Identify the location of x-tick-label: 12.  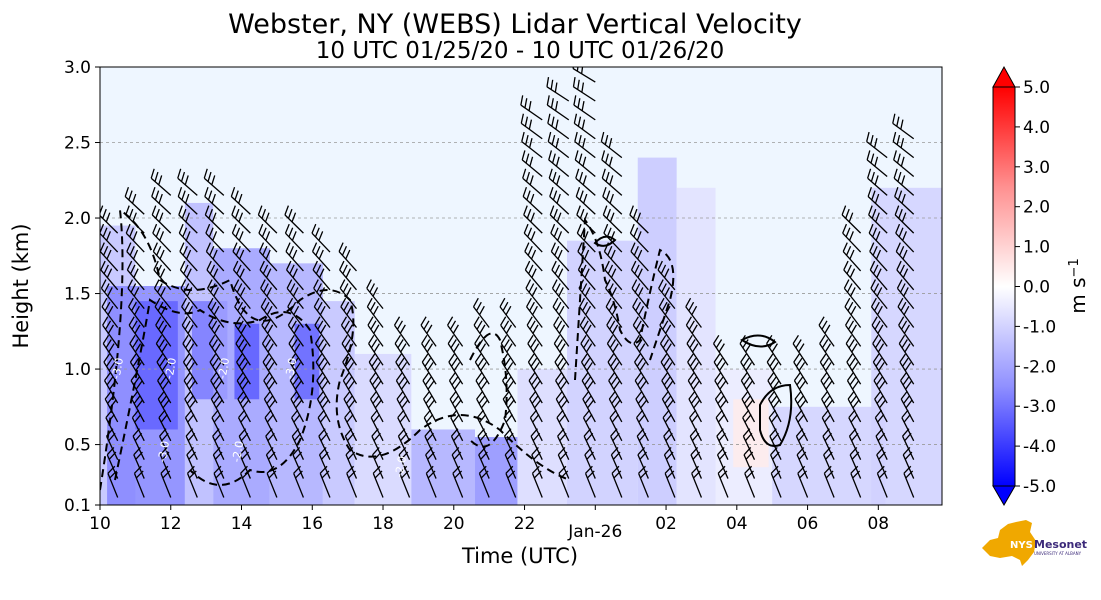
(171, 524).